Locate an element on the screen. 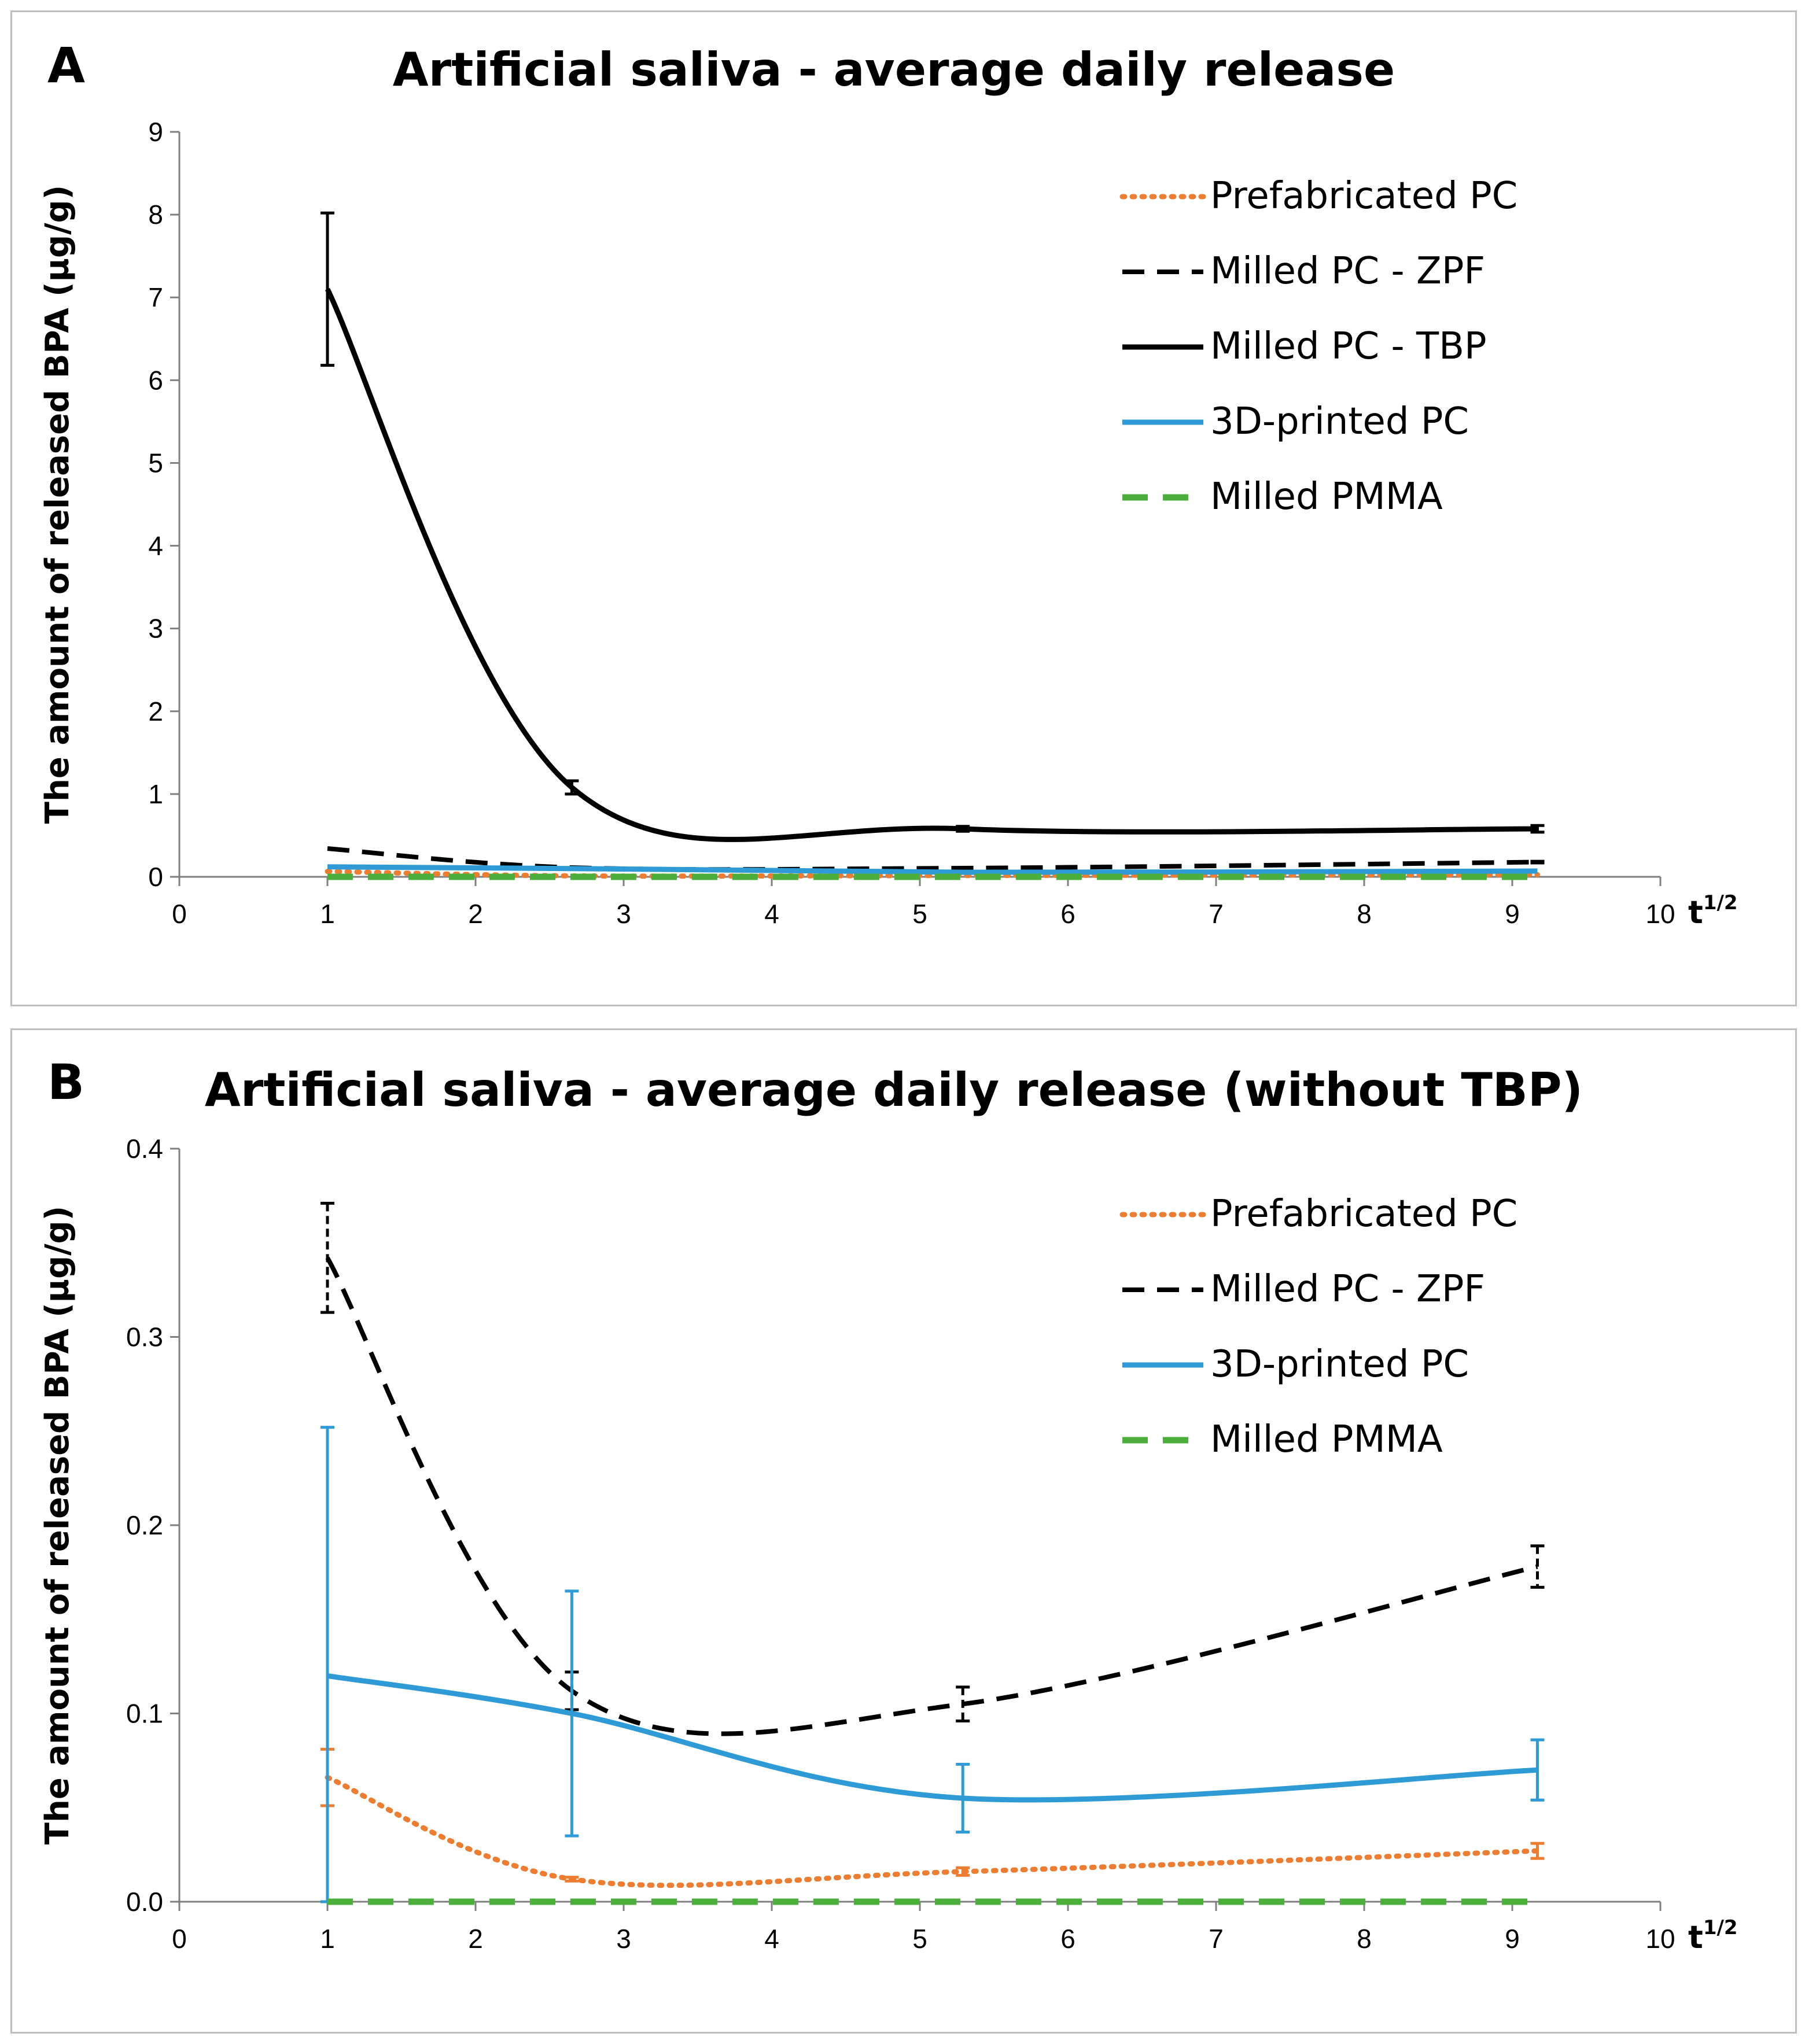 The width and height of the screenshot is (1805, 2044). y-tick-label: 0 is located at coordinates (155, 877).